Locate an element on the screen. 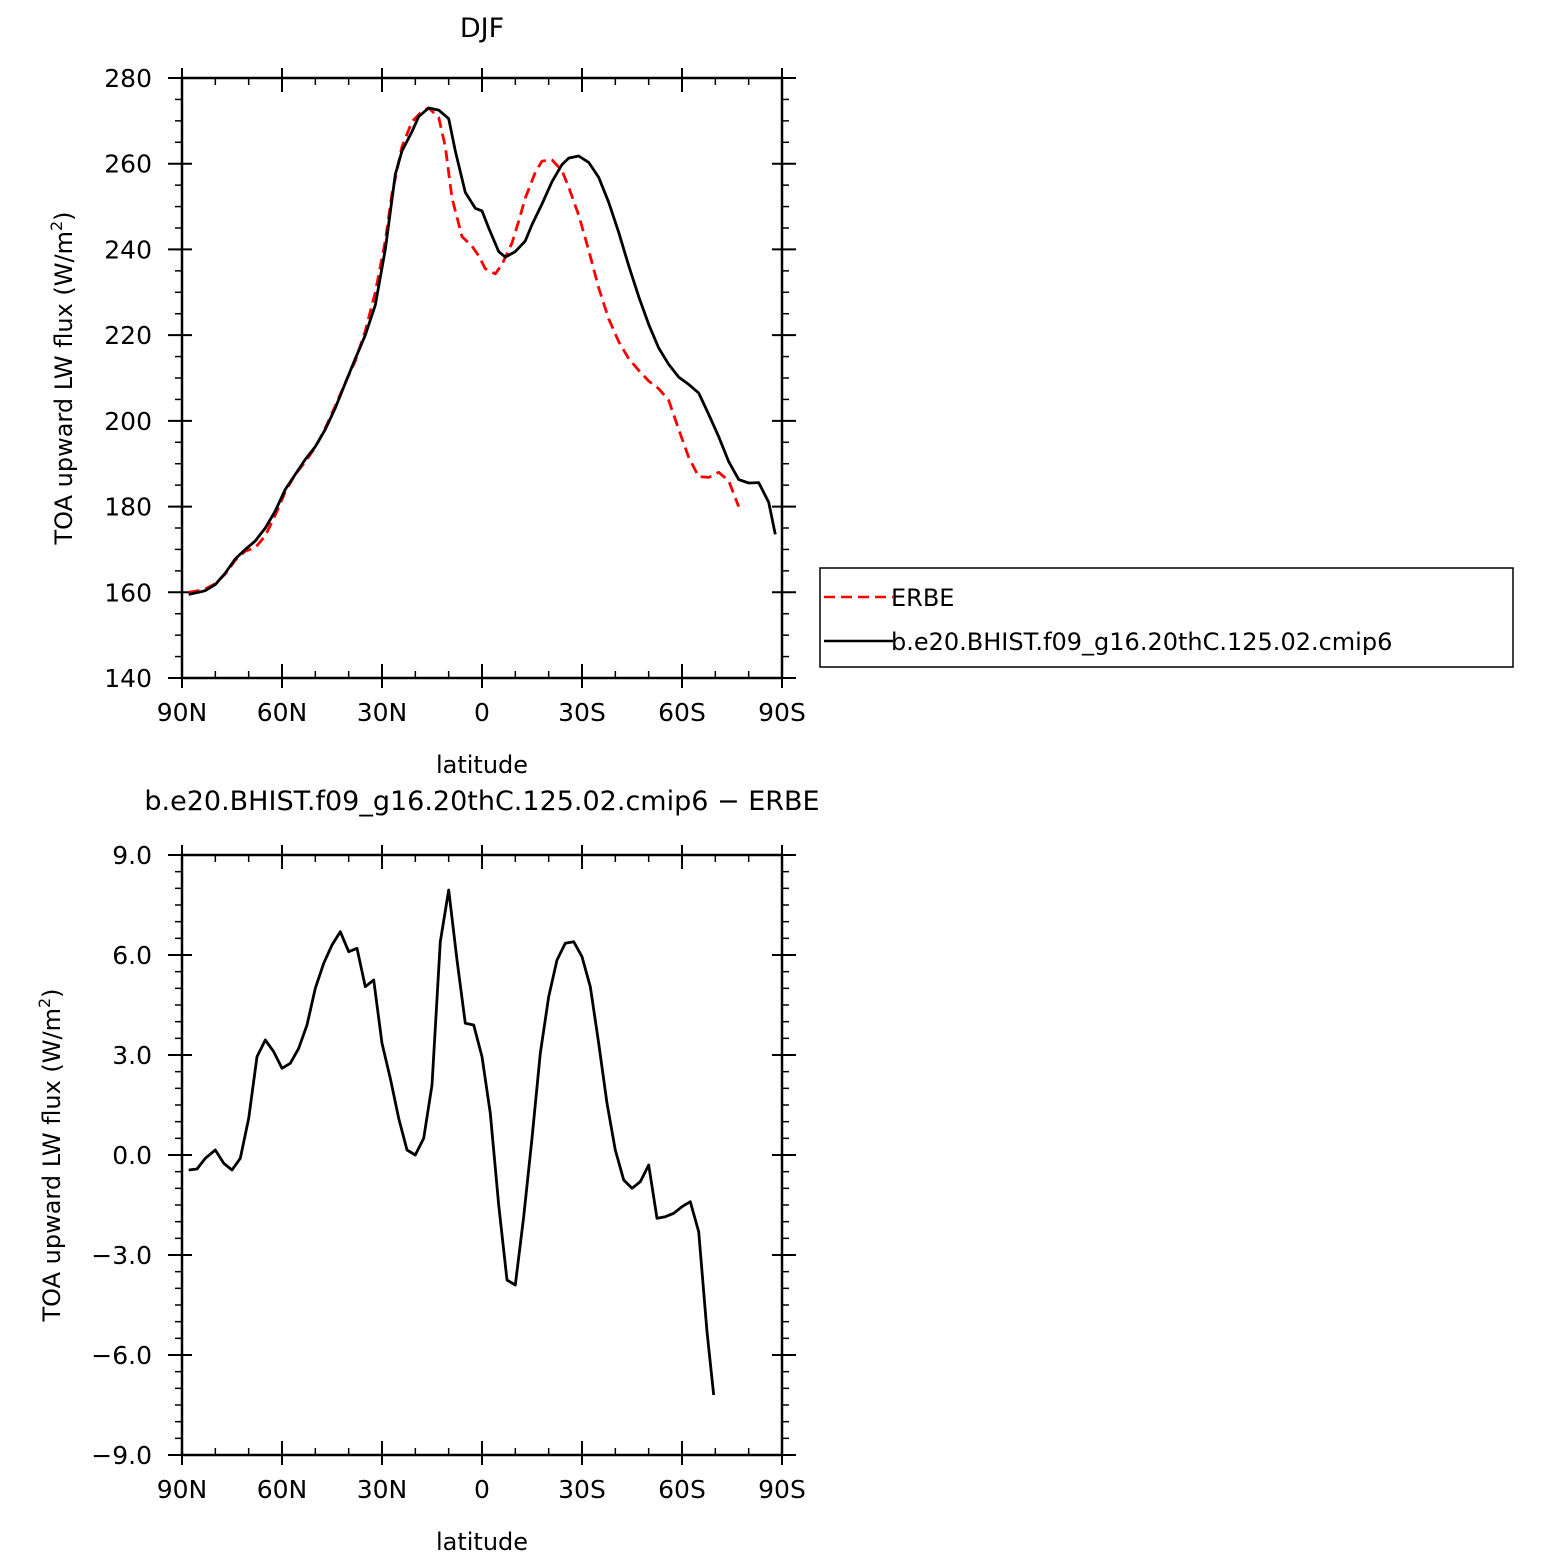  y-tick-label: 140 is located at coordinates (128, 678).